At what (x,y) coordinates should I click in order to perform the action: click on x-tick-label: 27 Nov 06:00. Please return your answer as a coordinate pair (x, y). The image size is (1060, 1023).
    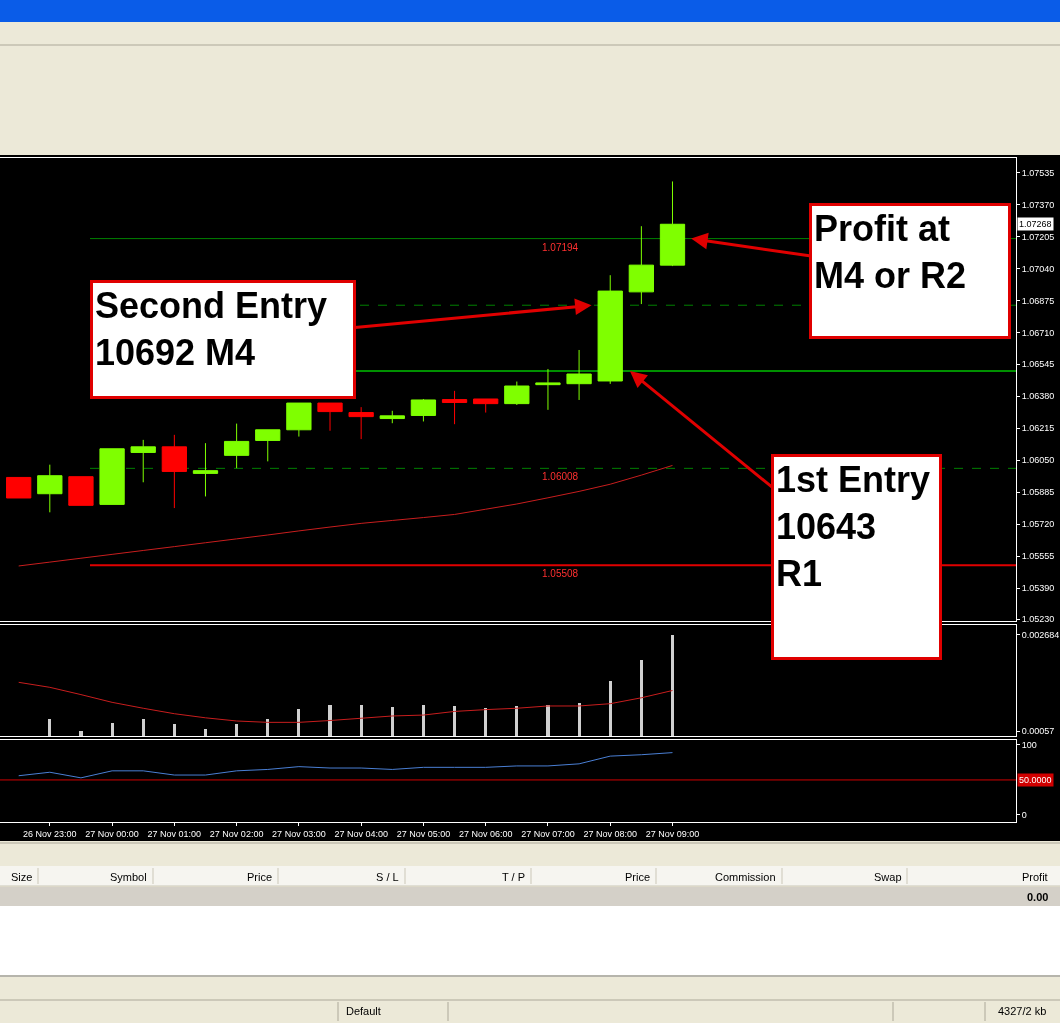
    Looking at the image, I should click on (485, 833).